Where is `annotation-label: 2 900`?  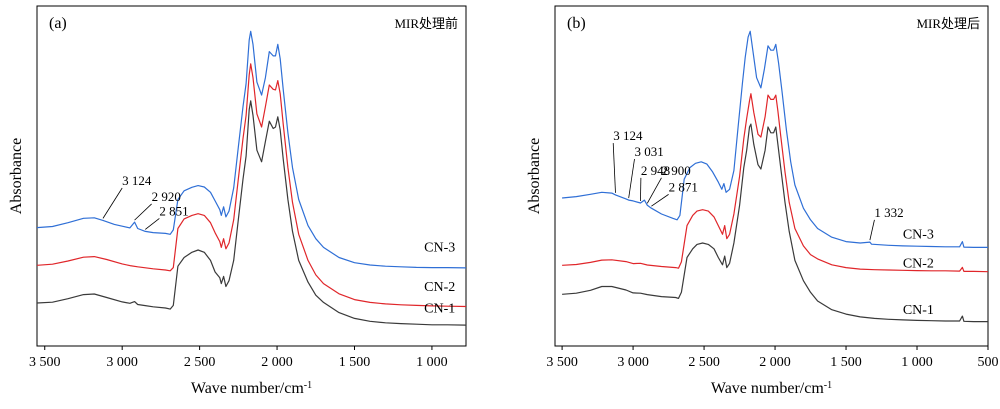
annotation-label: 2 900 is located at coordinates (675, 170).